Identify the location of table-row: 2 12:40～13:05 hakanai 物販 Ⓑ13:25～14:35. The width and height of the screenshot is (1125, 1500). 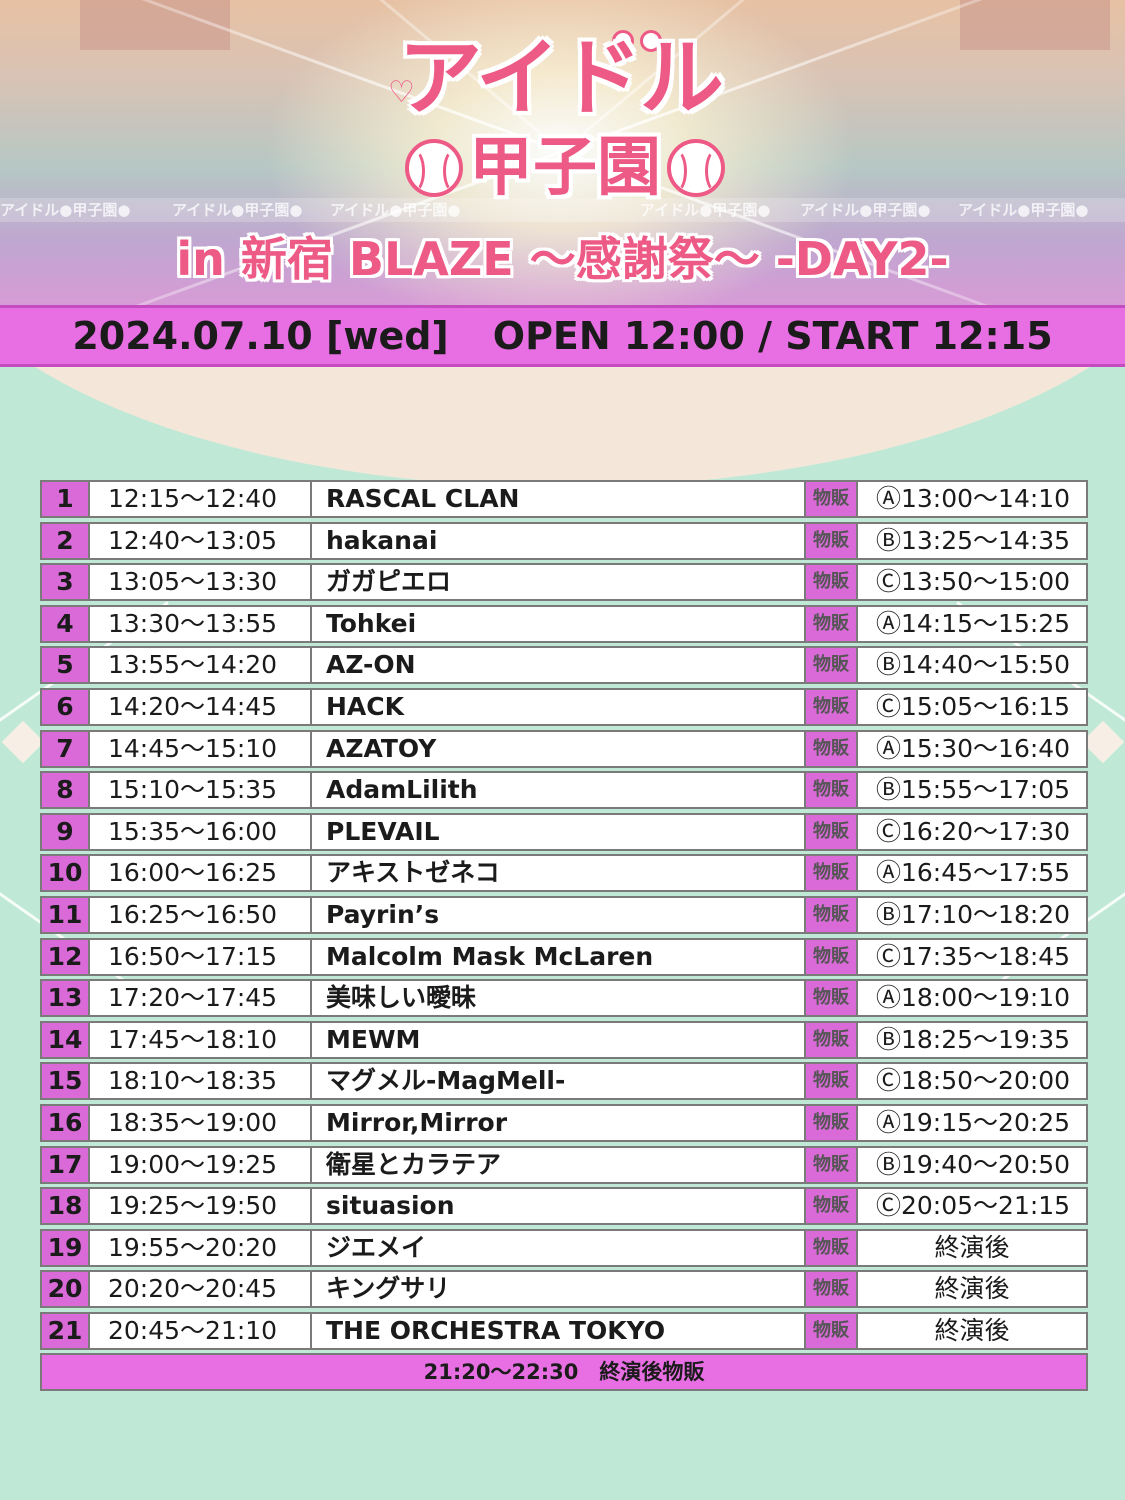
(564, 540).